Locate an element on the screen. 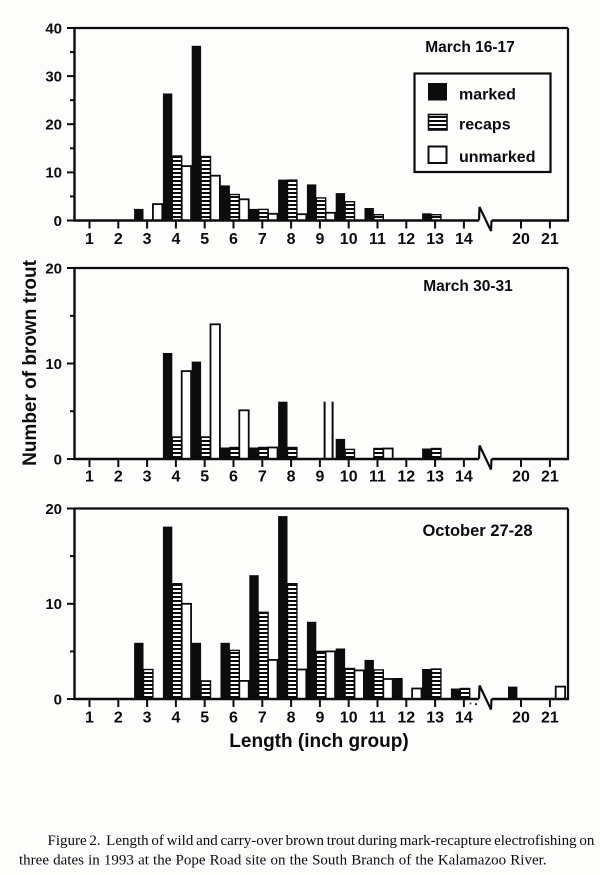 Image resolution: width=600 pixels, height=875 pixels. svg-text: 30 is located at coordinates (53, 76).